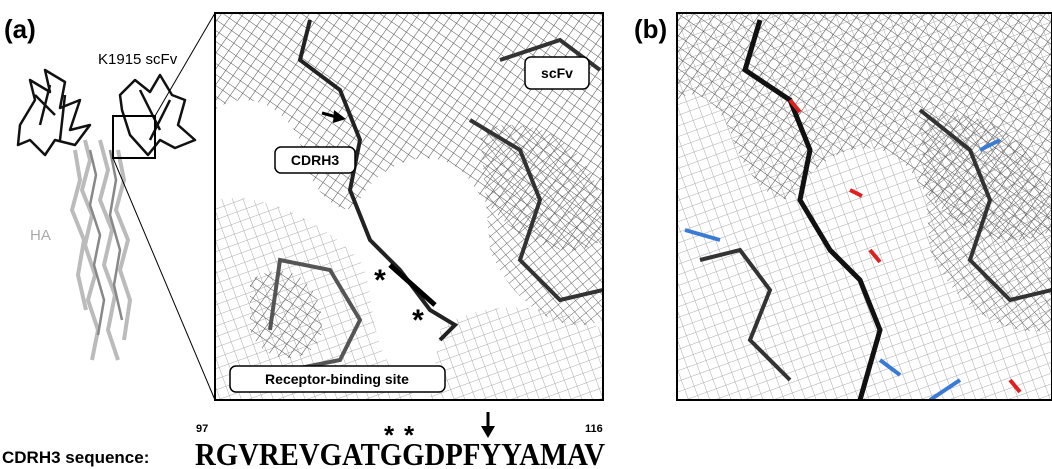 The width and height of the screenshot is (1052, 469). I want to click on sequence-arrowhead, so click(488, 432).